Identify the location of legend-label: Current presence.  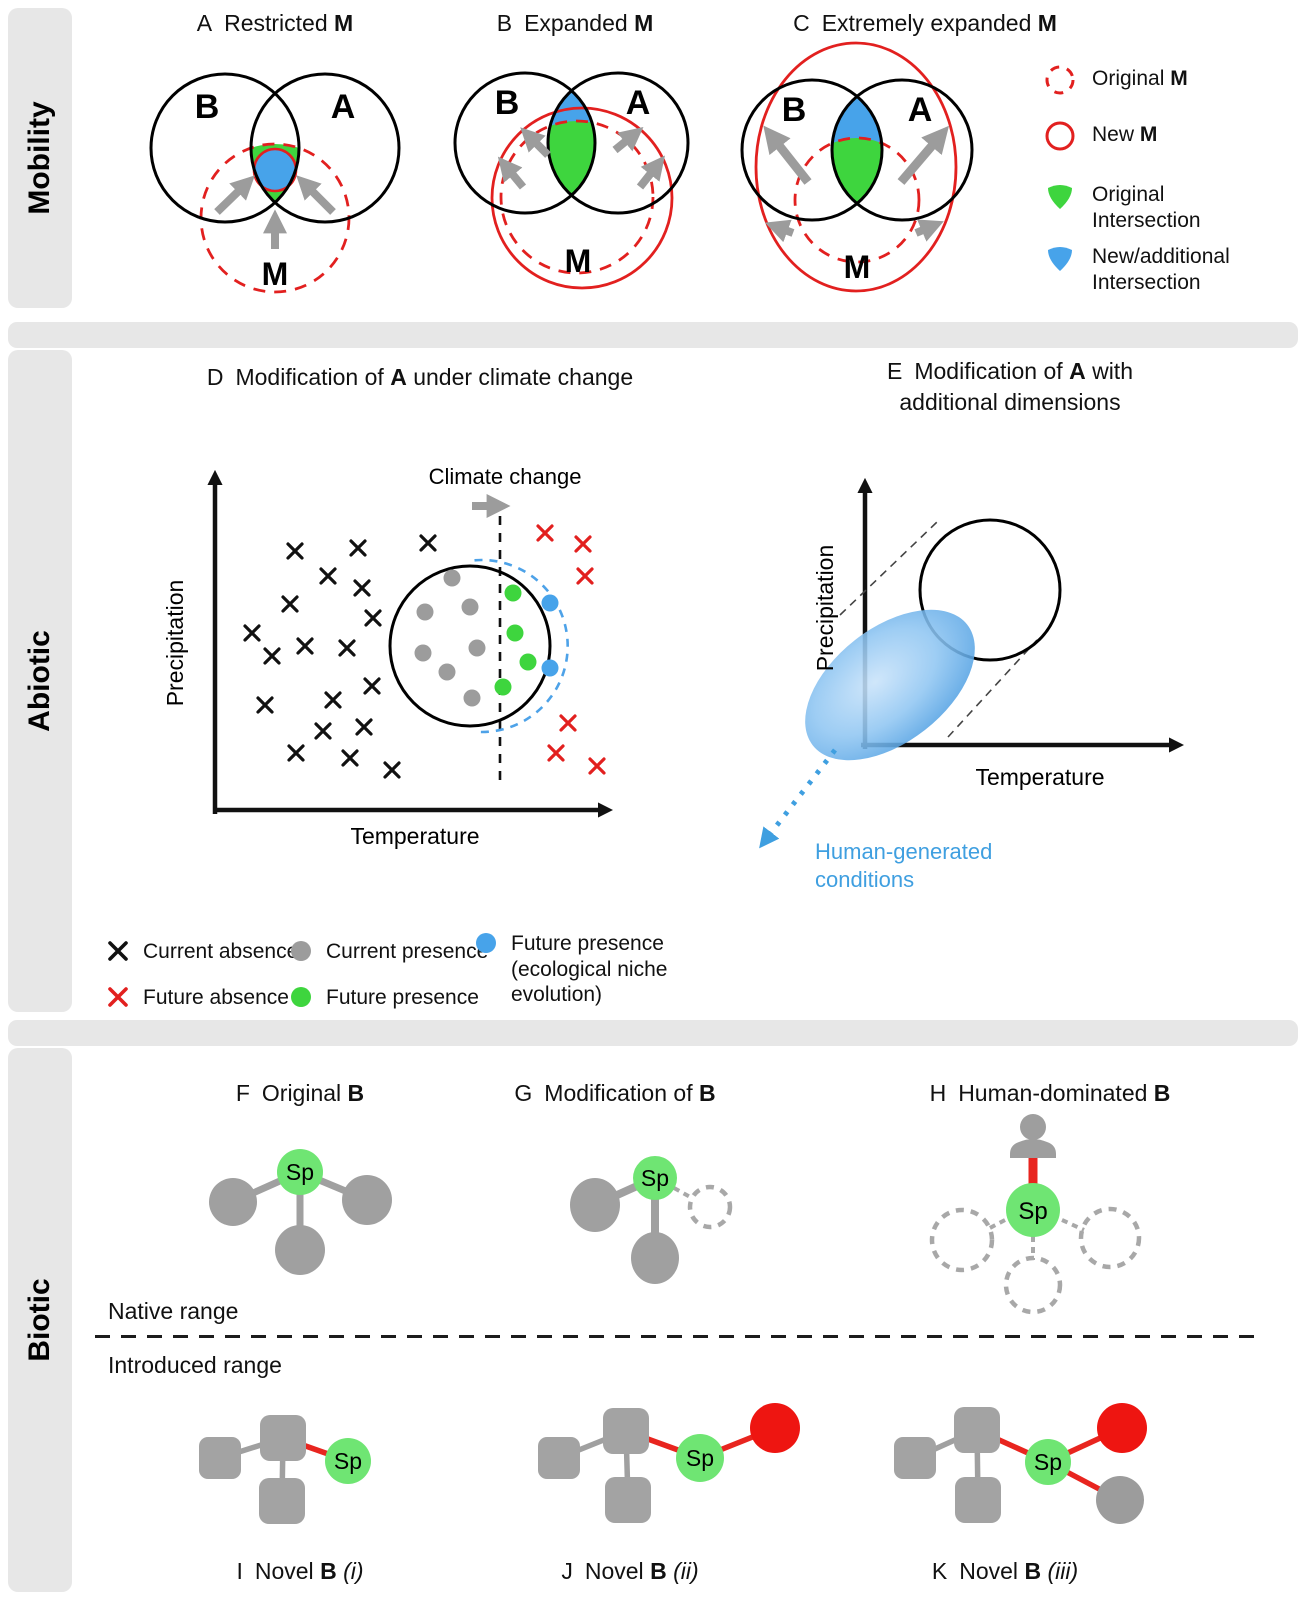
(407, 951).